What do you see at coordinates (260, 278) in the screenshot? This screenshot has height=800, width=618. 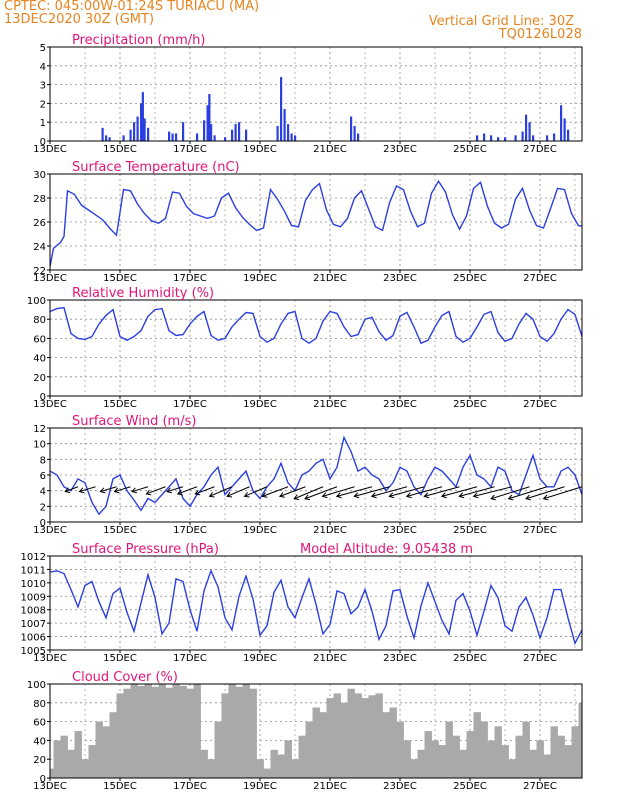 I see `x-tick-label: 19DEC` at bounding box center [260, 278].